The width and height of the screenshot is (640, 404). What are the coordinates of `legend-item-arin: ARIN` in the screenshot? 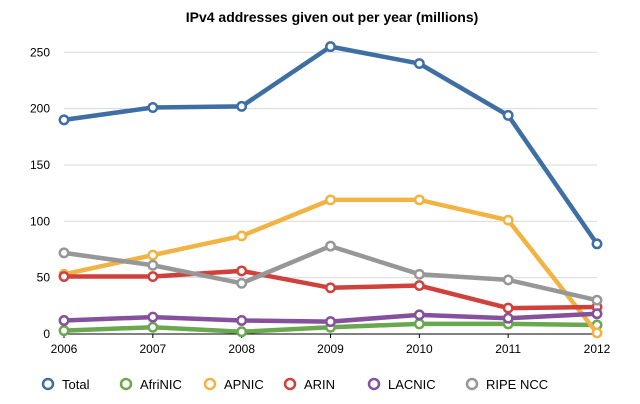 It's located at (309, 384).